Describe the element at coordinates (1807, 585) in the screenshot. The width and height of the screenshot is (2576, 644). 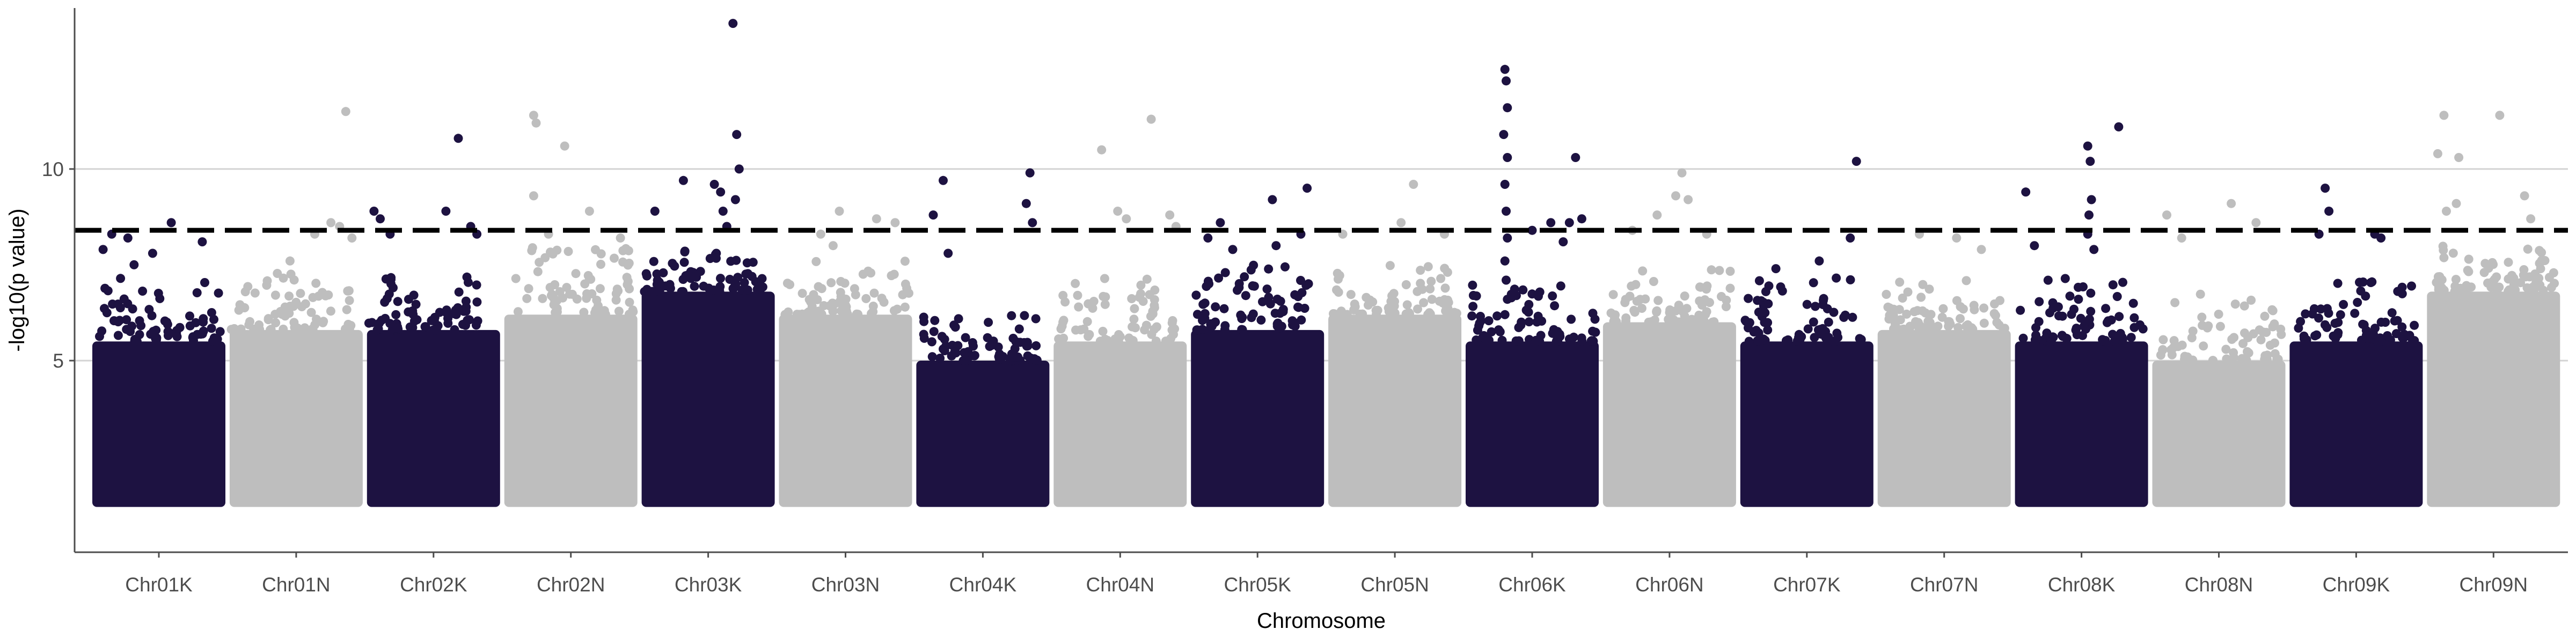
I see `x-tick-label: Chr07K` at that location.